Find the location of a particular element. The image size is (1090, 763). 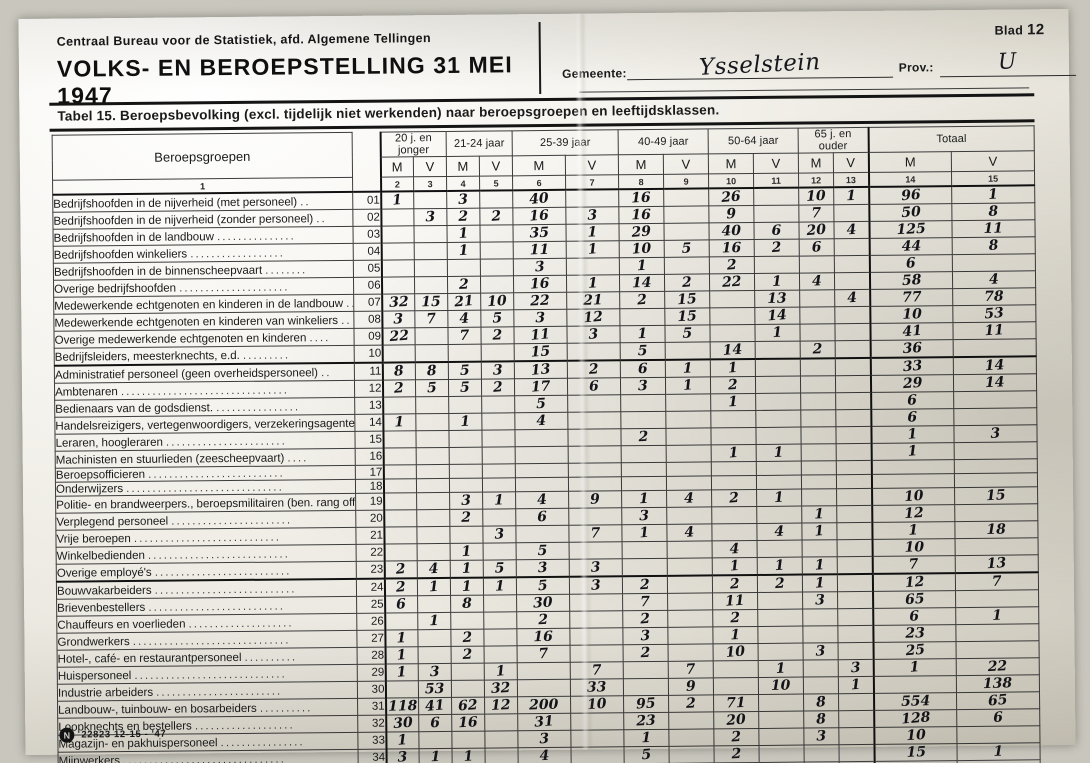

data-cell: 77 is located at coordinates (911, 297).